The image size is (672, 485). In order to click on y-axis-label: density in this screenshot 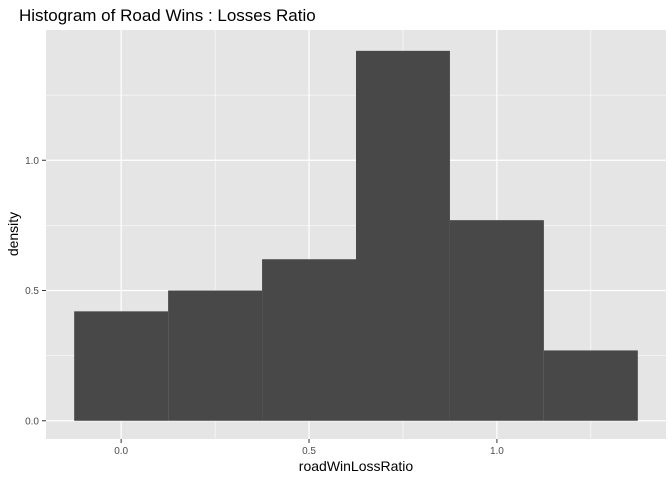, I will do `click(13, 234)`.